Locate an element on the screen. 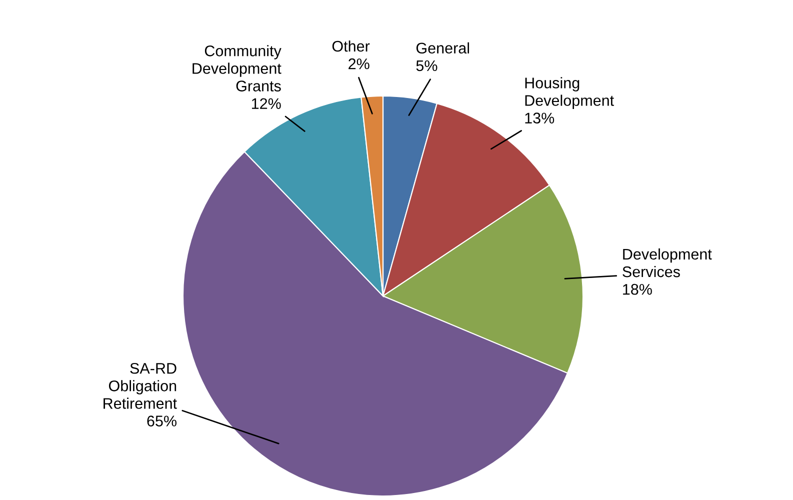  slice-label: Community Development Grants is located at coordinates (237, 68).